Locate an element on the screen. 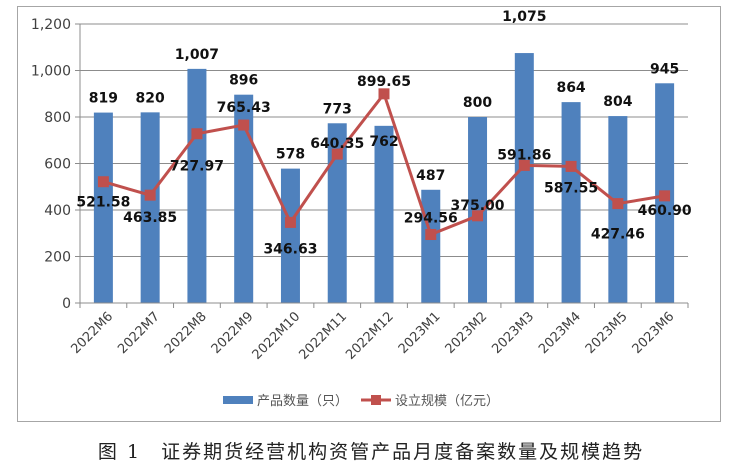  x-tick-label: 2023M4 is located at coordinates (560, 333).